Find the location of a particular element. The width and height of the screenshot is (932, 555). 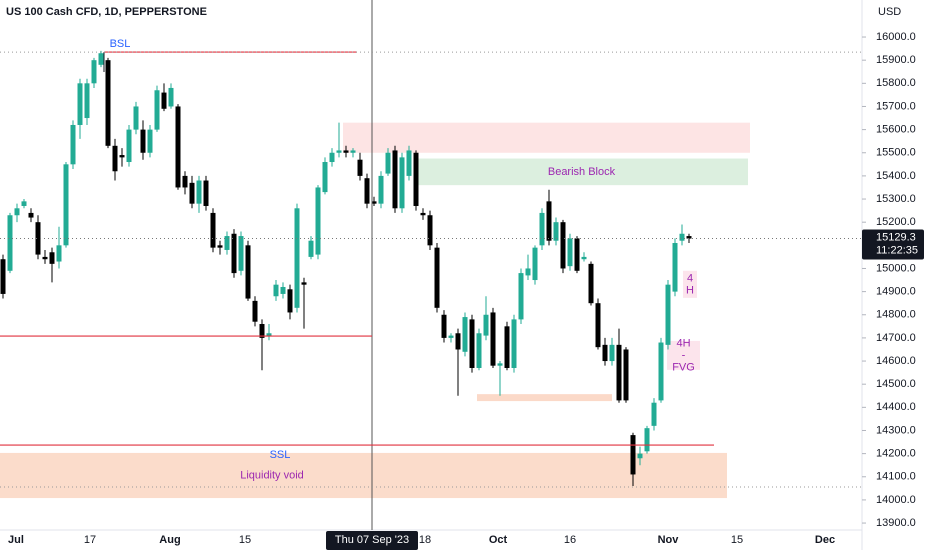

y-tick-label: 14800.0 is located at coordinates (896, 315).